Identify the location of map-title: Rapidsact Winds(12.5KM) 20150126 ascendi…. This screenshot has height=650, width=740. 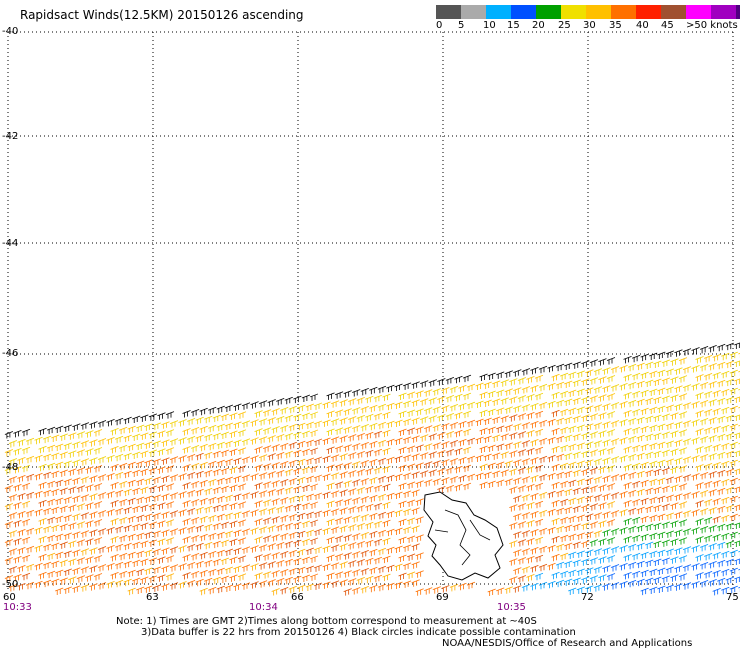
(162, 15).